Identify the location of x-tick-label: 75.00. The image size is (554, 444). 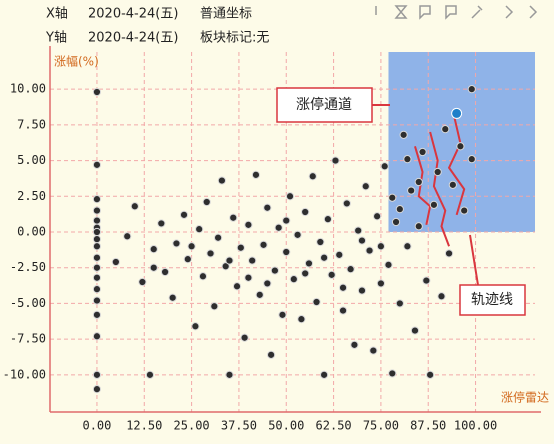
(381, 426).